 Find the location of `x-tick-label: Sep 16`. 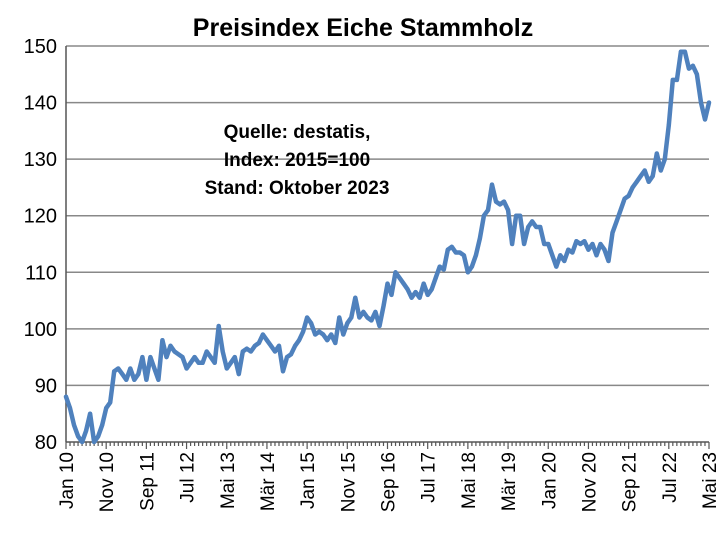

x-tick-label: Sep 16 is located at coordinates (389, 482).